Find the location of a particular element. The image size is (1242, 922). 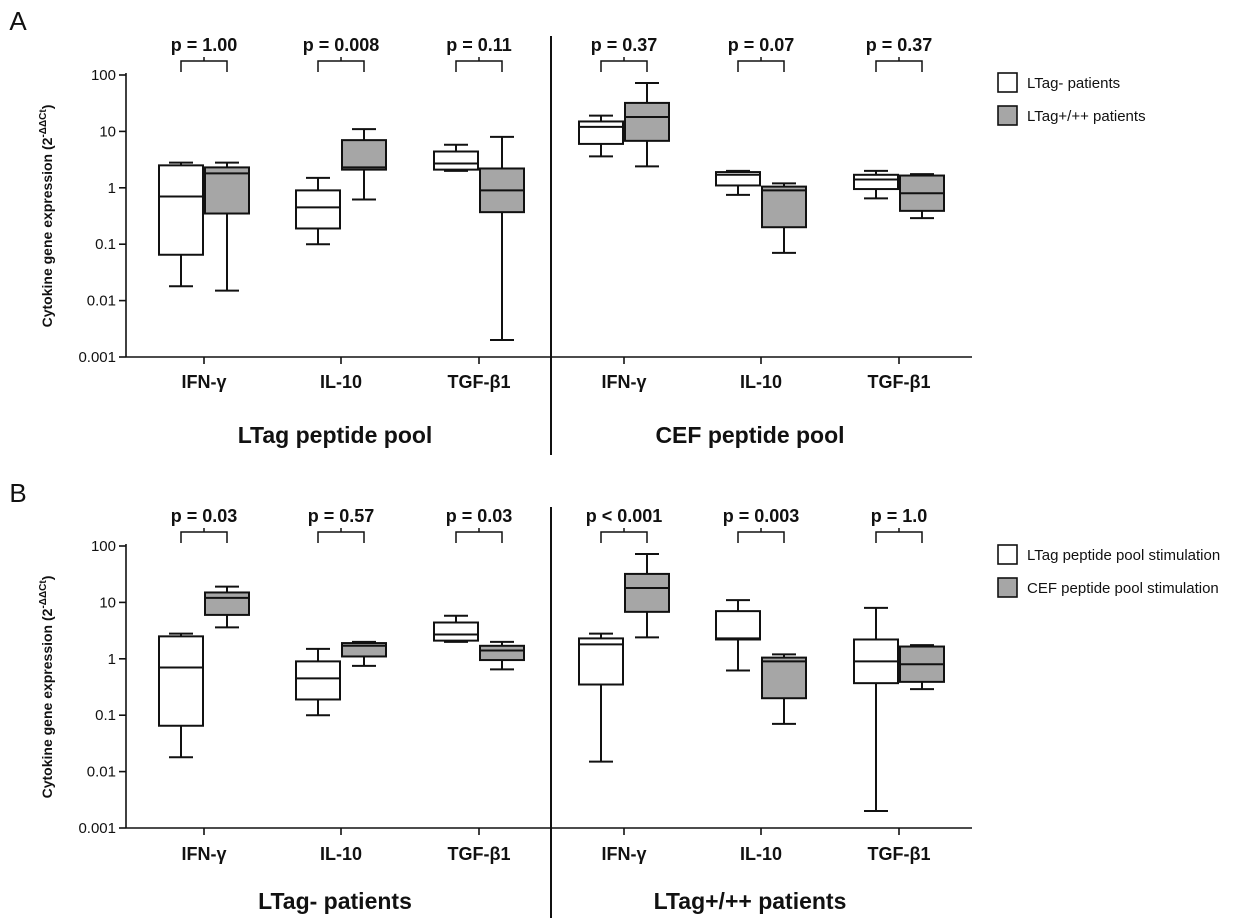

group-label: LTag+/++ patients is located at coordinates (750, 901).